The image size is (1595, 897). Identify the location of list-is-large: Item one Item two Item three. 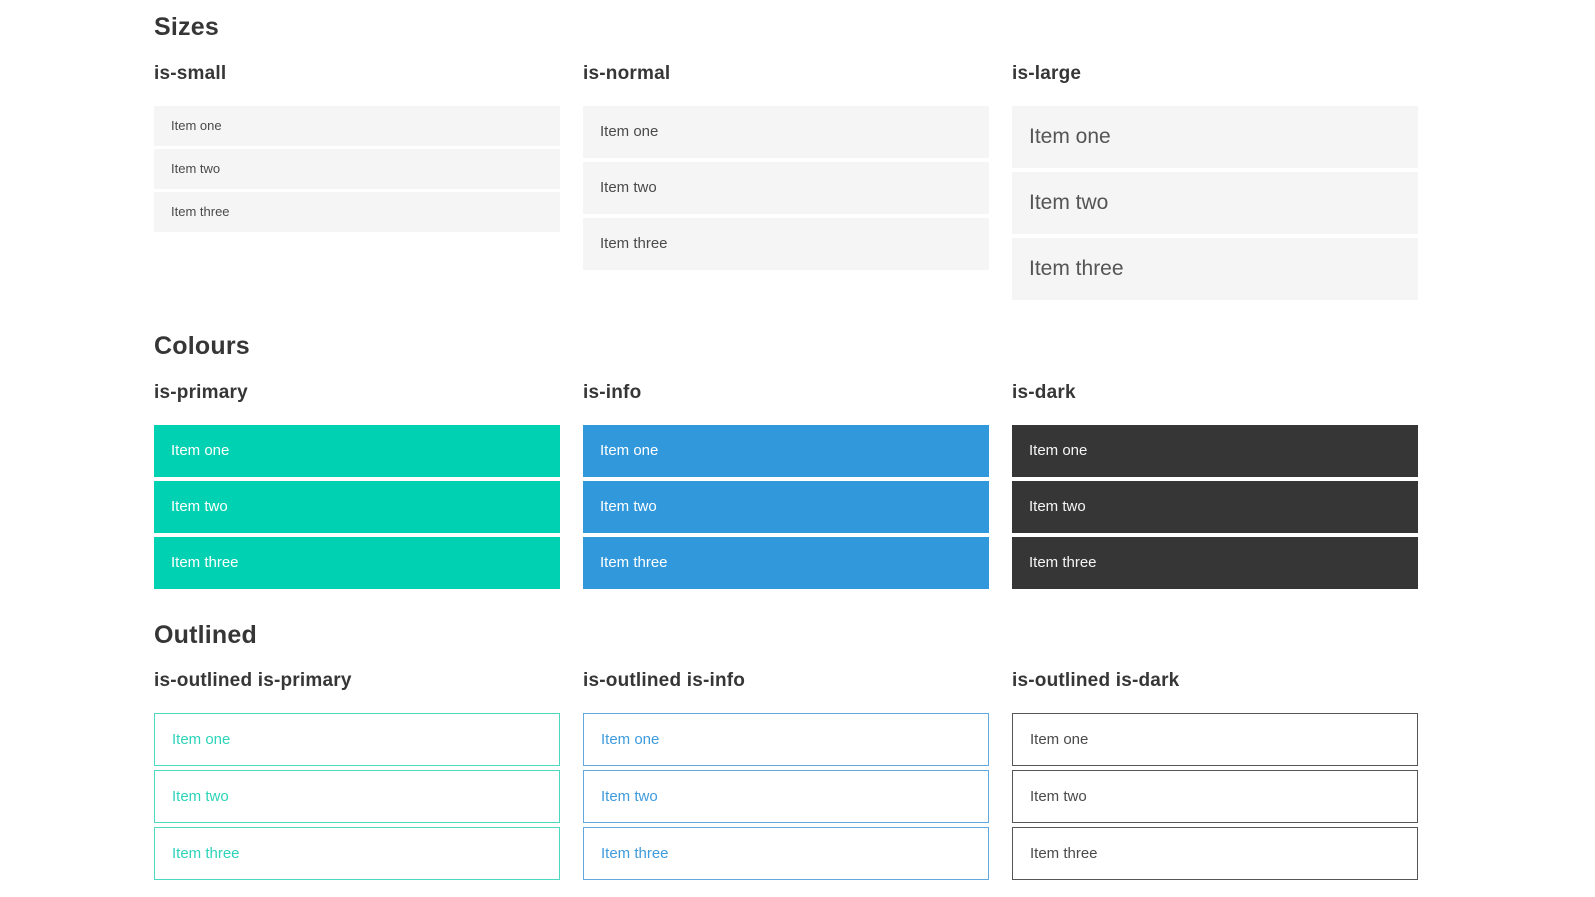
(1215, 202).